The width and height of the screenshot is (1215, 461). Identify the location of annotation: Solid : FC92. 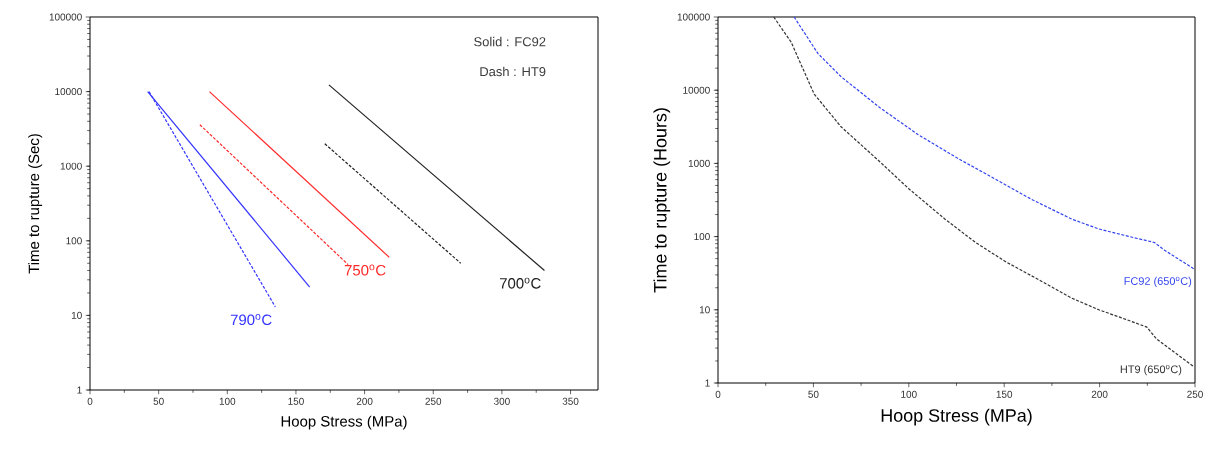
(510, 41).